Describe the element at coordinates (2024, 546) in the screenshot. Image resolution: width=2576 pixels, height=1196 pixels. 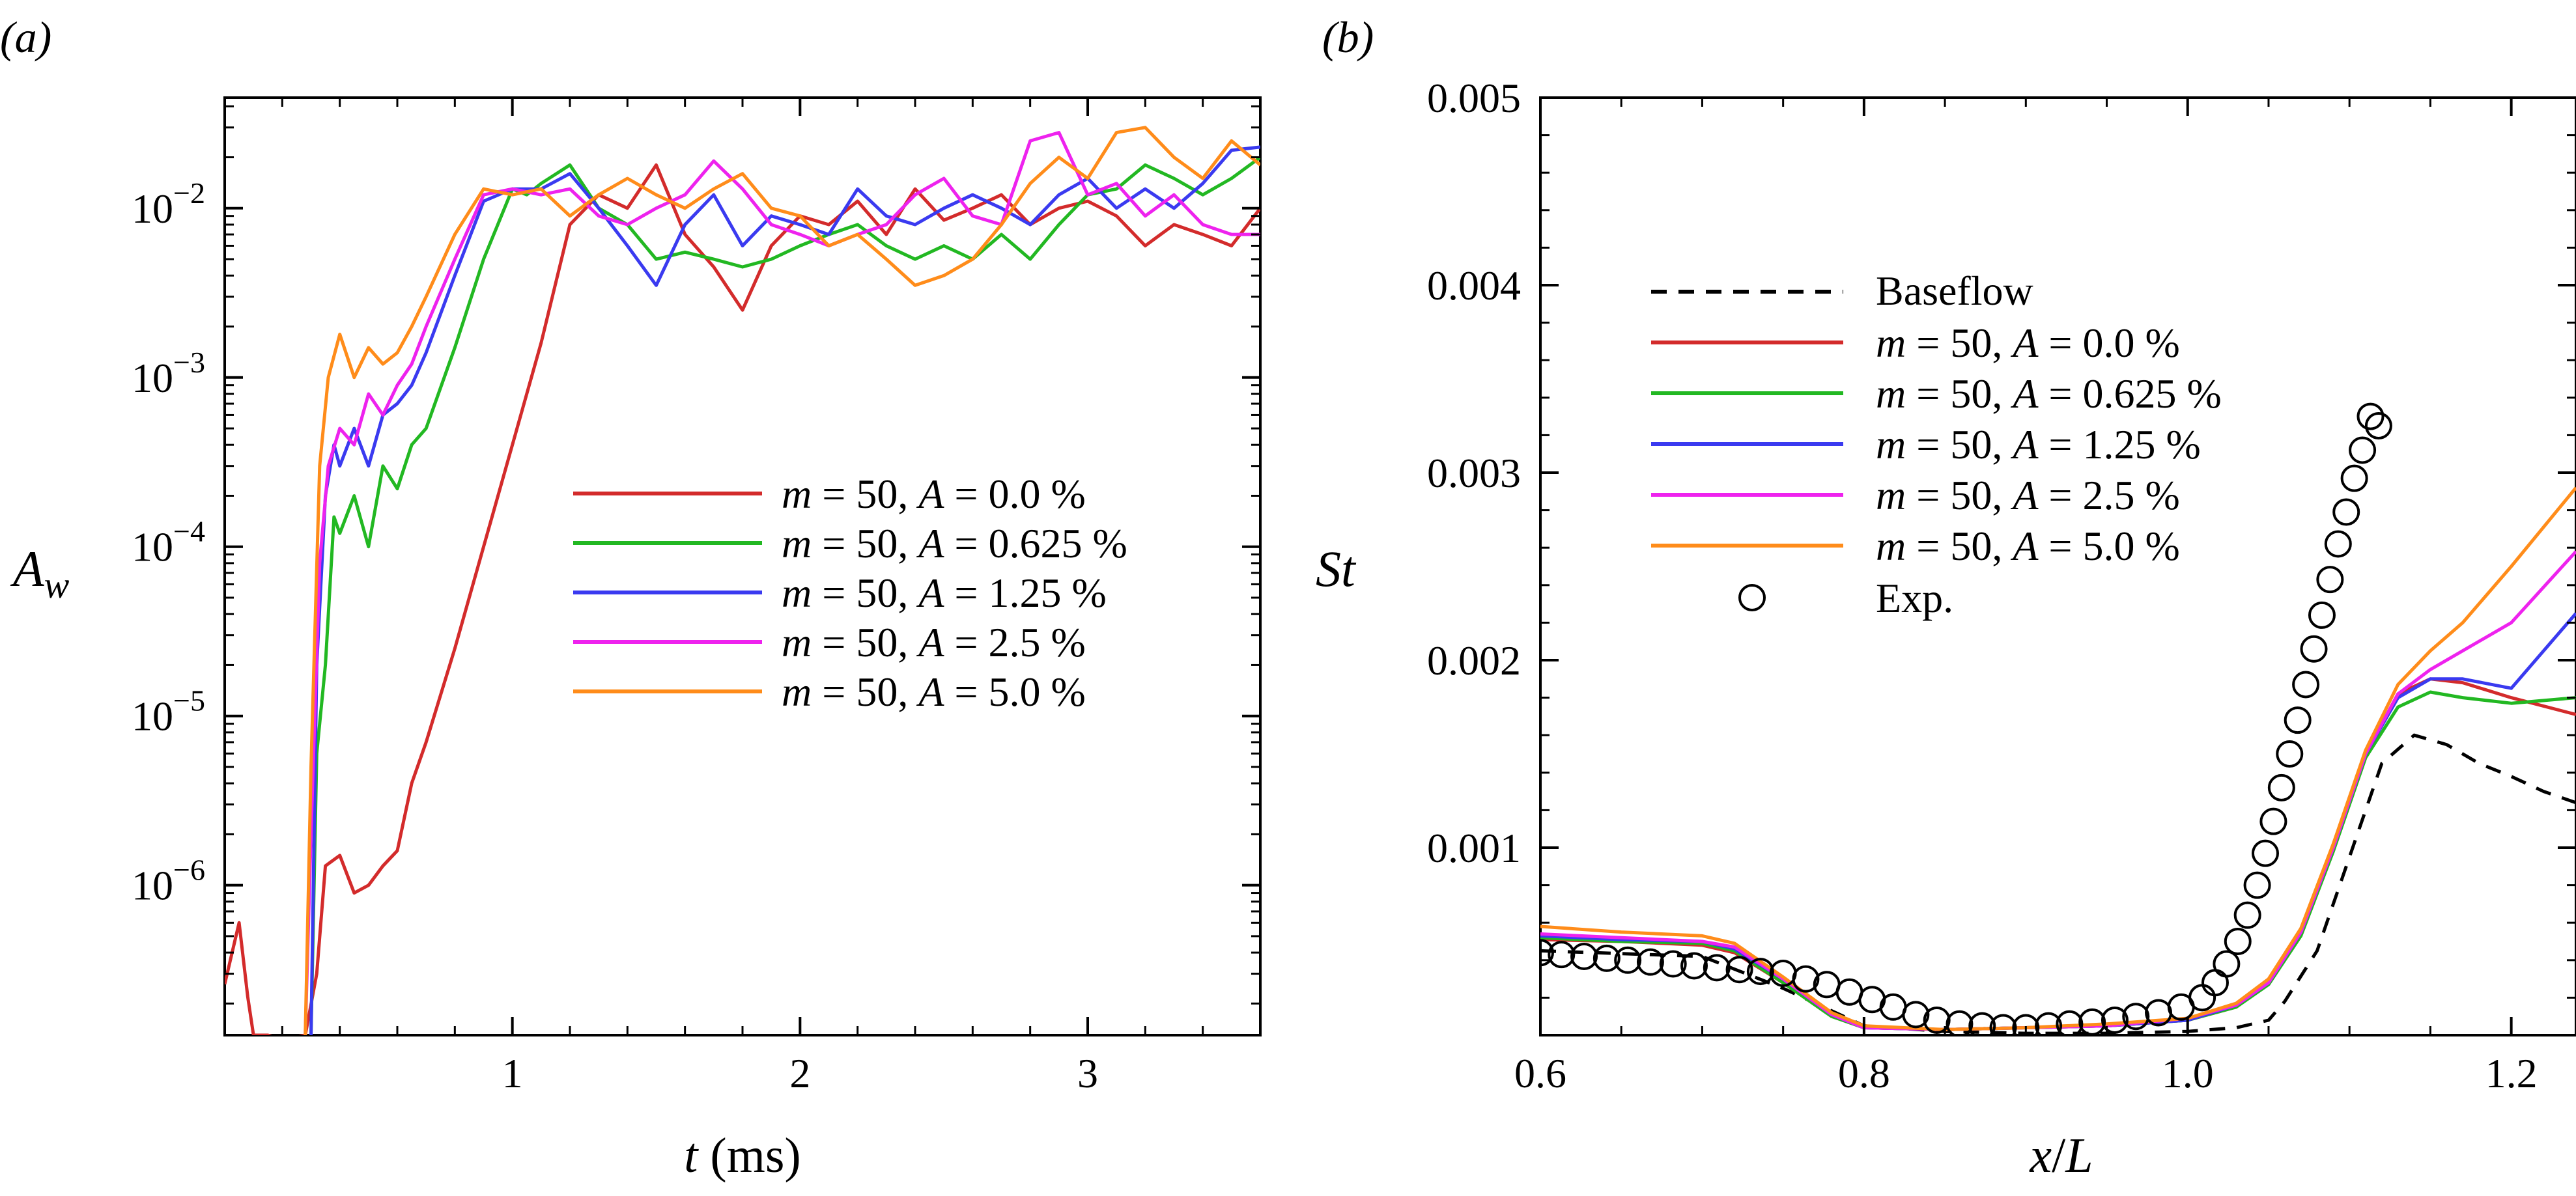
I see `legend-b-a-5: A` at that location.